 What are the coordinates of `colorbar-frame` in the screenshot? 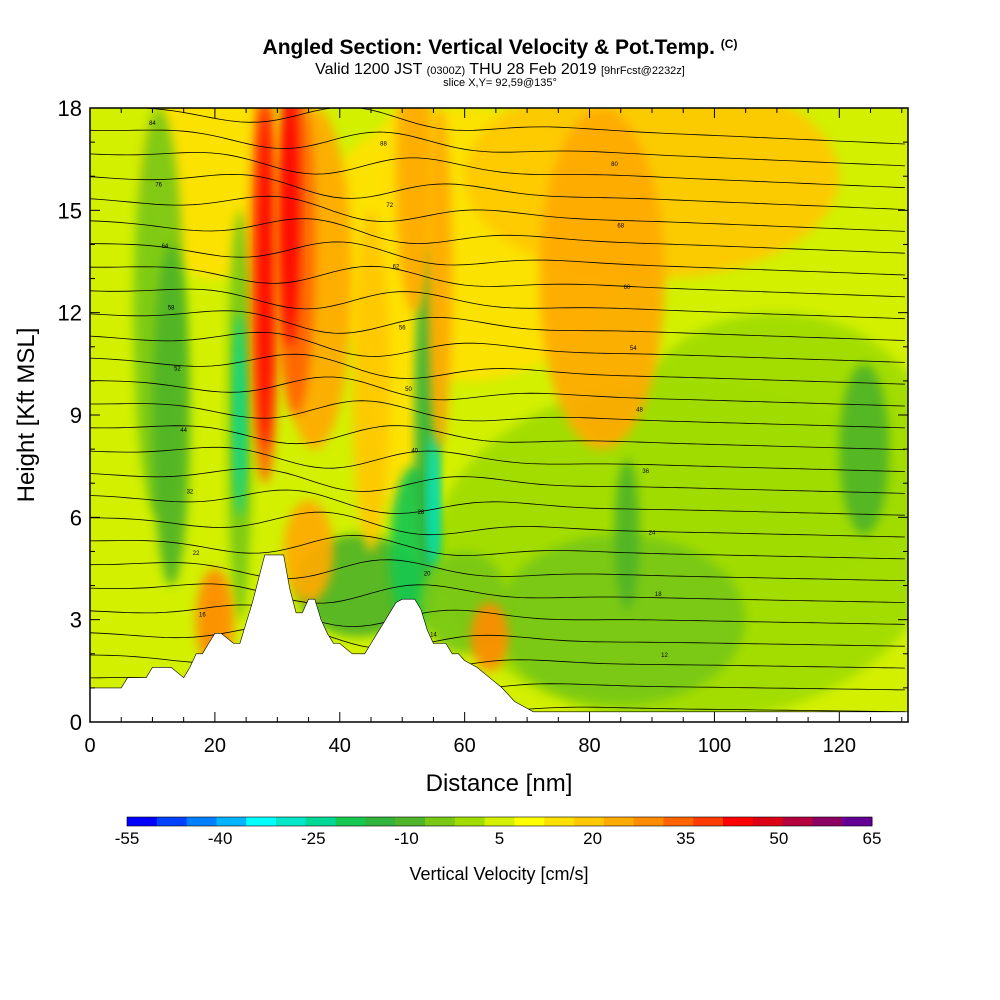 It's located at (499, 821).